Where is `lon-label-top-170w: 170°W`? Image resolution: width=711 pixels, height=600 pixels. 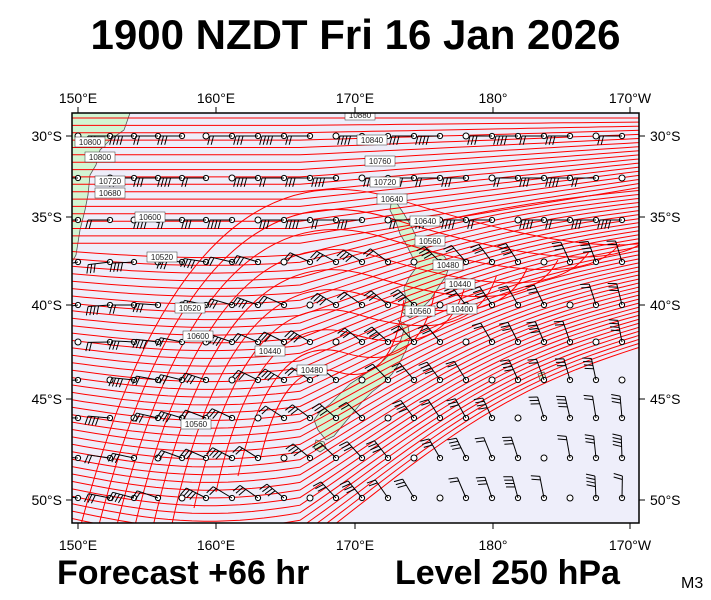 lon-label-top-170w: 170°W is located at coordinates (630, 98).